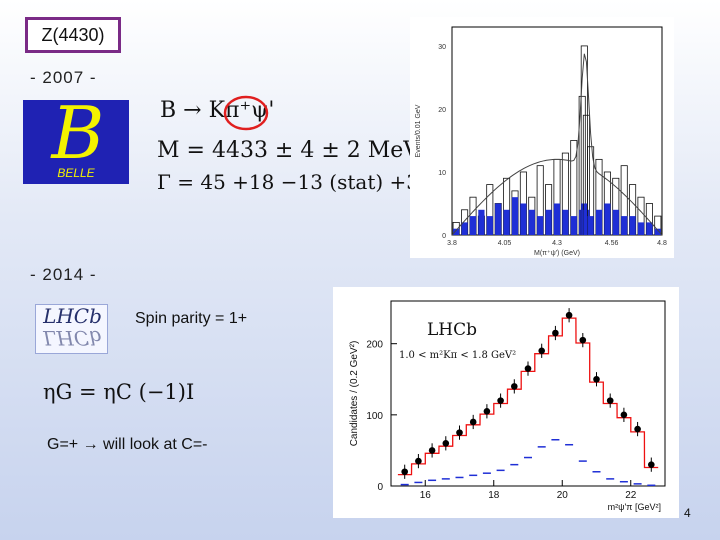 Image resolution: width=720 pixels, height=540 pixels. What do you see at coordinates (72, 338) in the screenshot?
I see `lhcb-logo-mirror: LHCb` at bounding box center [72, 338].